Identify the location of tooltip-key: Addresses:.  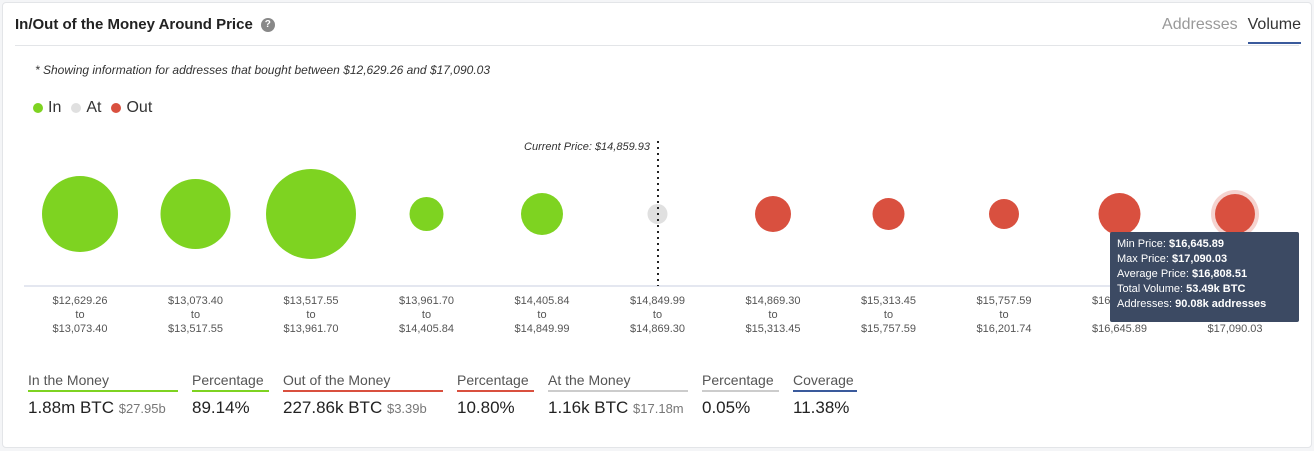
(1145, 304).